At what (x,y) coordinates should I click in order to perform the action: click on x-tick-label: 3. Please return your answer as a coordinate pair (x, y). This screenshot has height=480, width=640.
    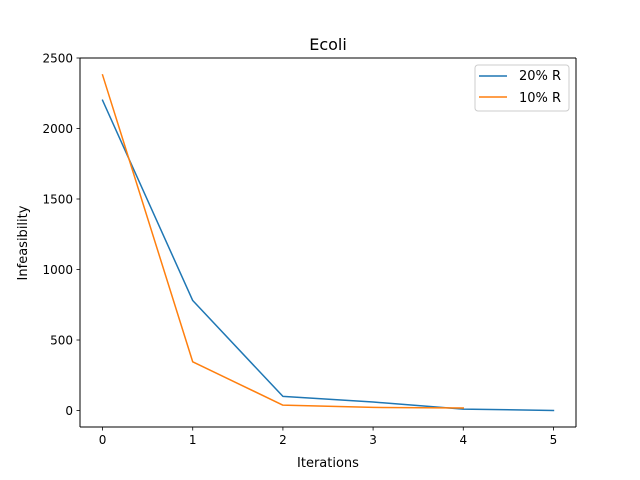
    Looking at the image, I should click on (373, 440).